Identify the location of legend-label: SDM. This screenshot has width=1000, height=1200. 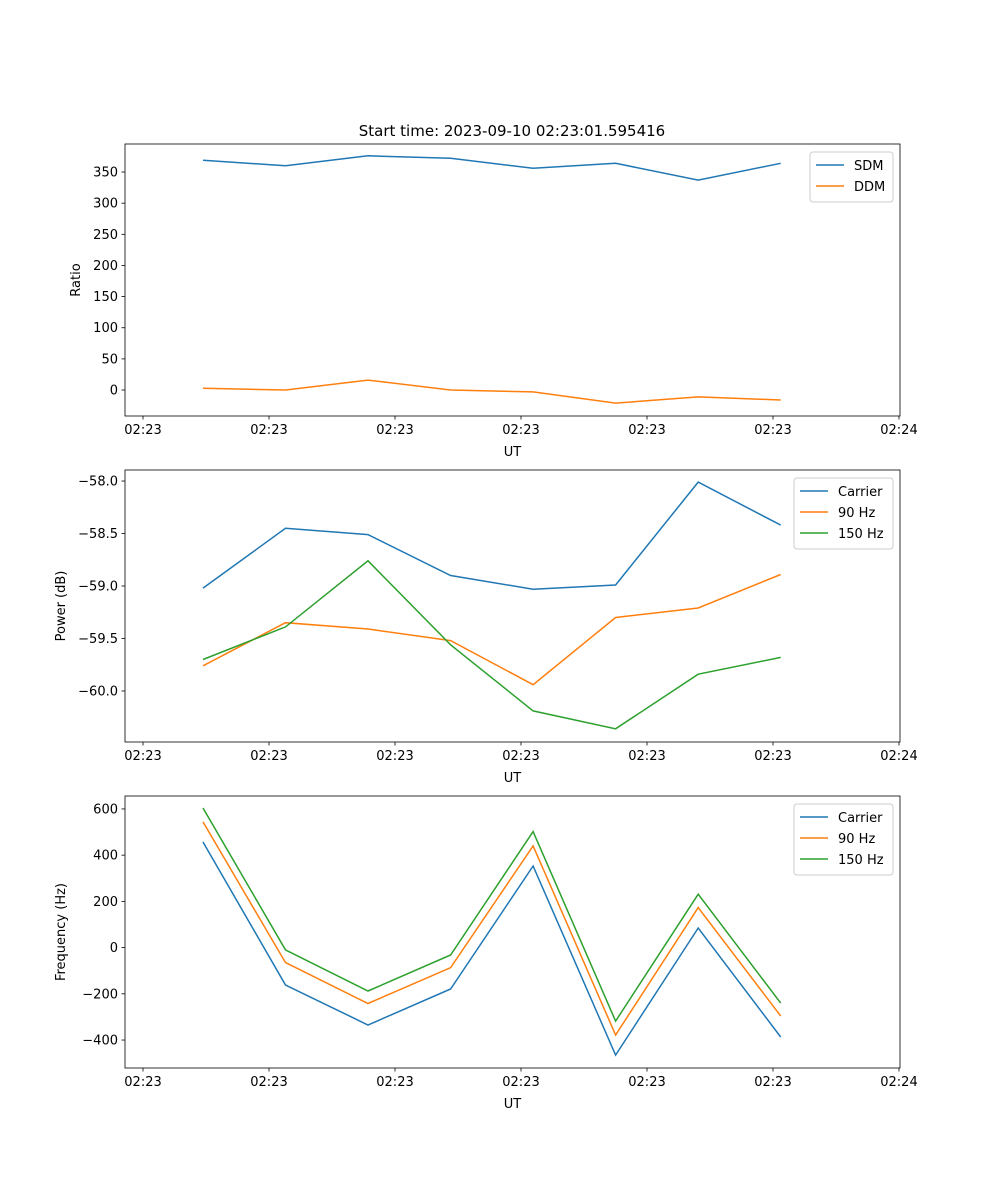
(868, 166).